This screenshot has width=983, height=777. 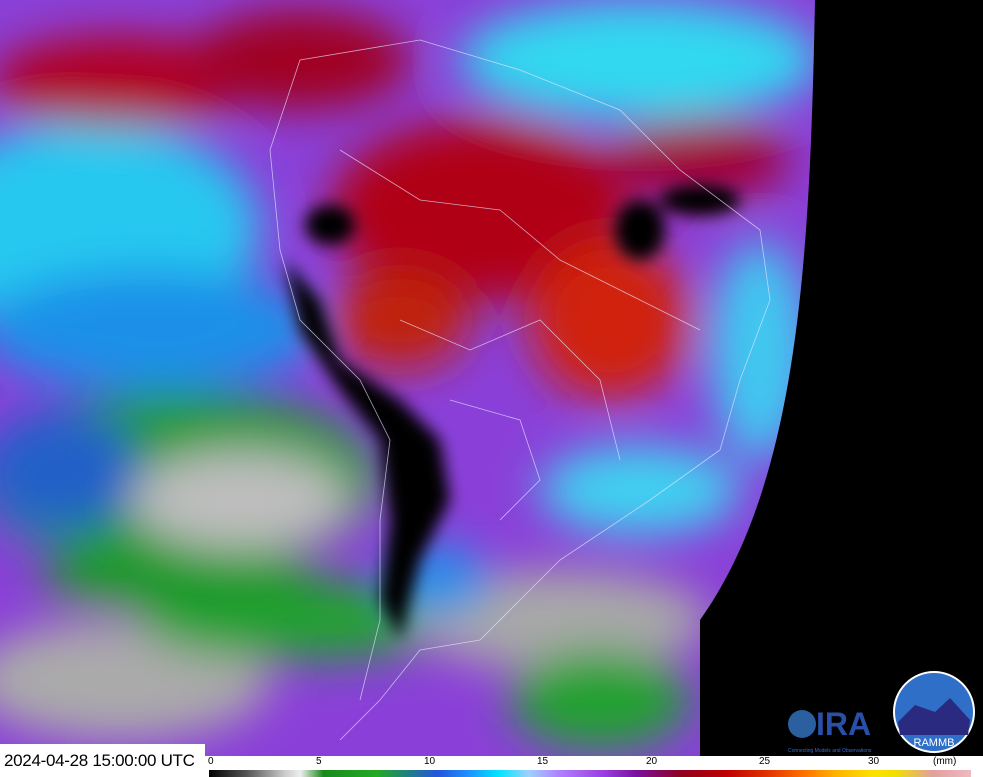 What do you see at coordinates (945, 761) in the screenshot?
I see `colorbar-unit: (mm)` at bounding box center [945, 761].